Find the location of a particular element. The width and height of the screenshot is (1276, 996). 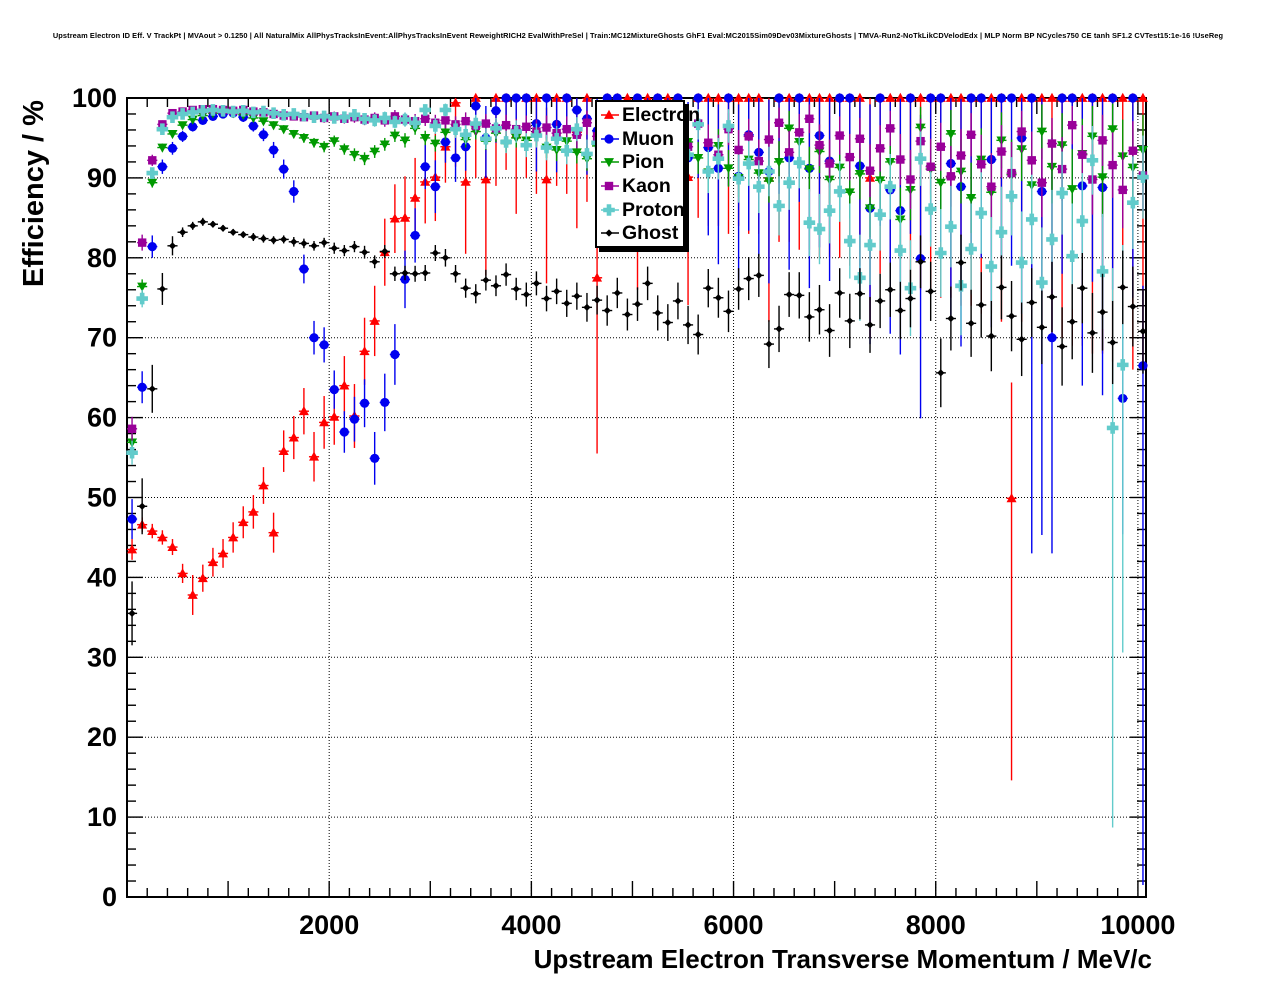

y-tick-label: 50 is located at coordinates (102, 498).